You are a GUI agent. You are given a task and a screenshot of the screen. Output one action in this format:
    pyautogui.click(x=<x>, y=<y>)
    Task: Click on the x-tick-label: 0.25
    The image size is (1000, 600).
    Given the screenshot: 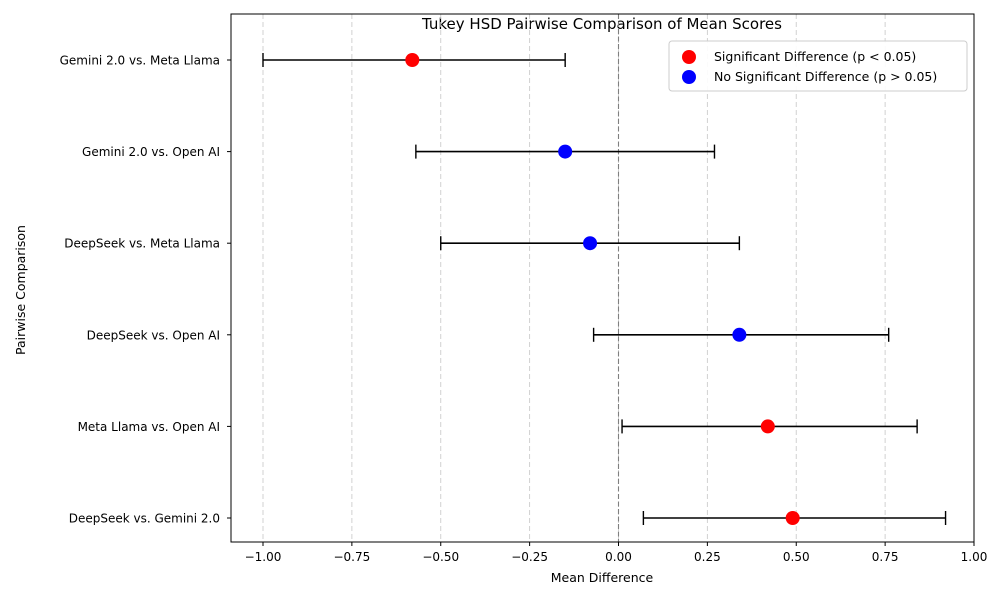 What is the action you would take?
    pyautogui.click(x=707, y=557)
    